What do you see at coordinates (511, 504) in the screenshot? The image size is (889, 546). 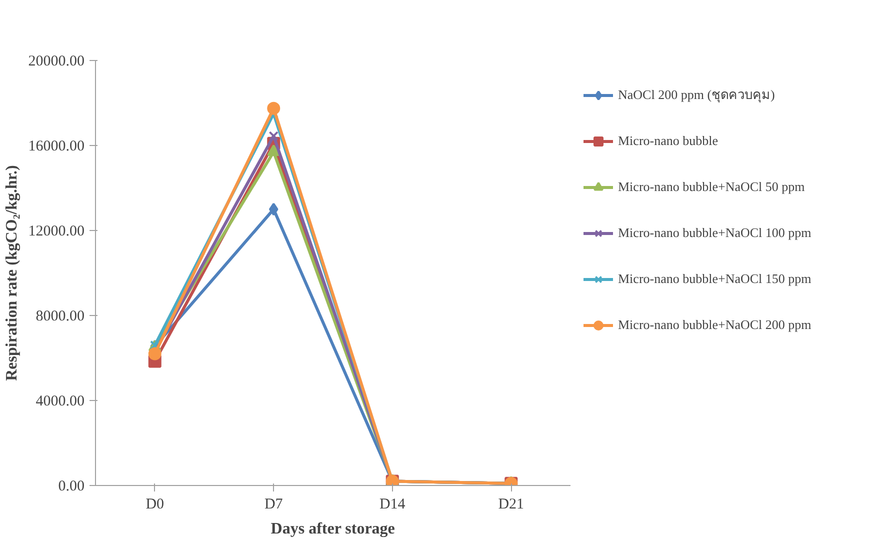 I see `x-tick-label: D21` at bounding box center [511, 504].